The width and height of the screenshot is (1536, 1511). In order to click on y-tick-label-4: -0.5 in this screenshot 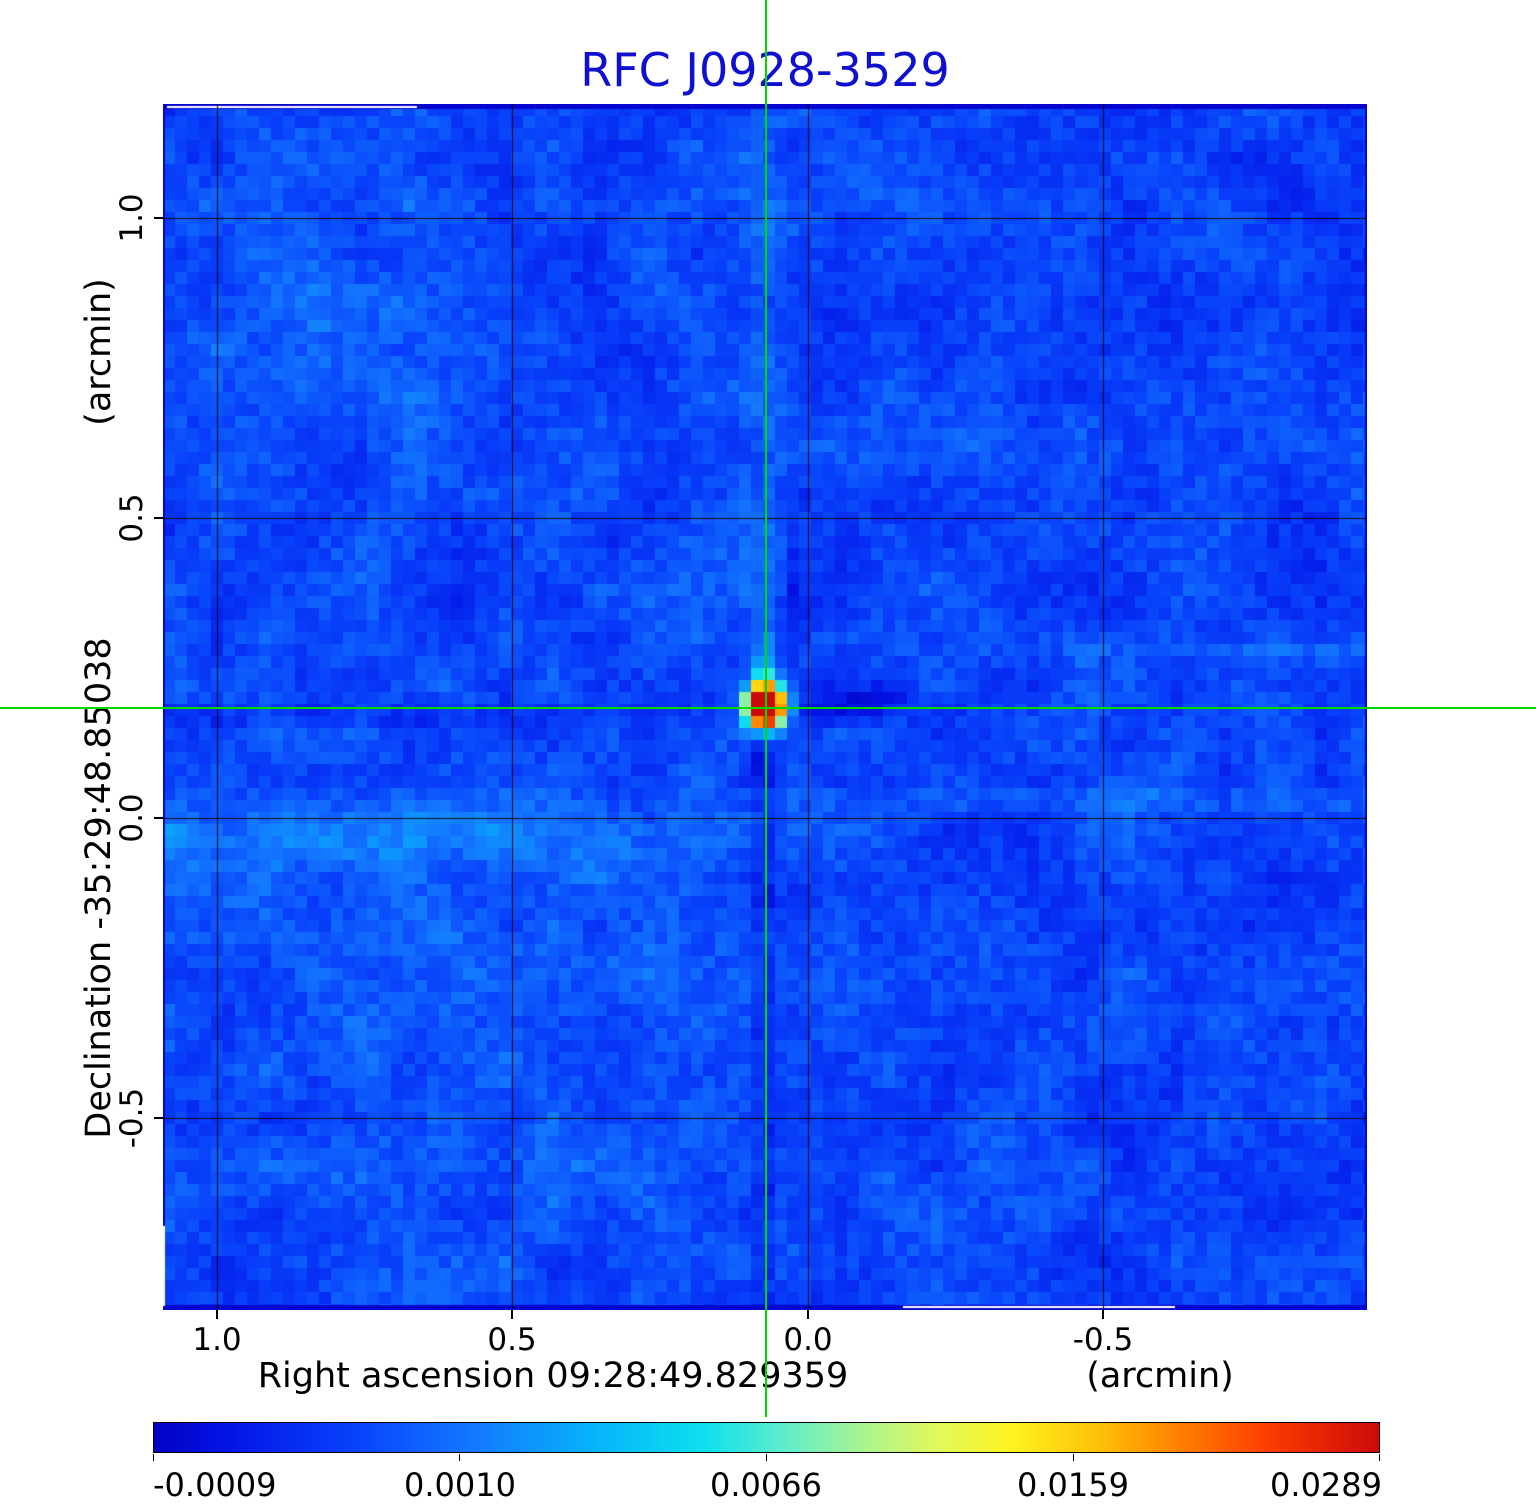, I will do `click(132, 1118)`.